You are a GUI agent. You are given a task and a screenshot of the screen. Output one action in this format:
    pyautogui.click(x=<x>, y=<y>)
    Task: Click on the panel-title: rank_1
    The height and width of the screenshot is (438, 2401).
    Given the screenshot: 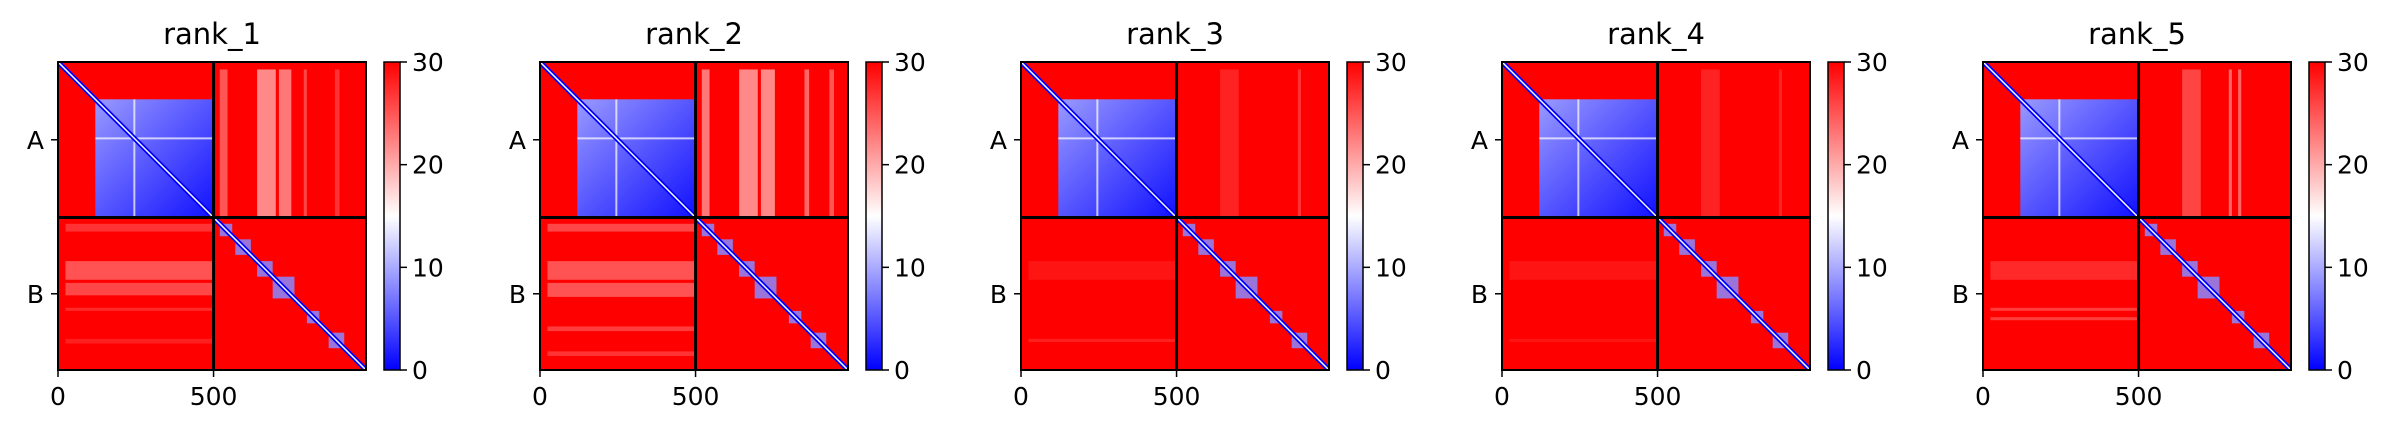 What is the action you would take?
    pyautogui.click(x=212, y=34)
    